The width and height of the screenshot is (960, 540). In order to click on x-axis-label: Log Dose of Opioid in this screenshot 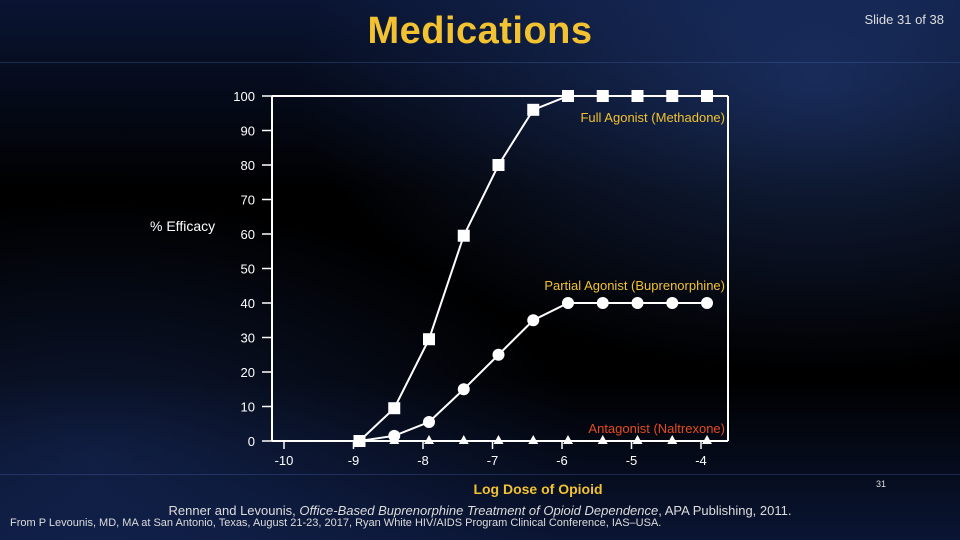, I will do `click(538, 489)`.